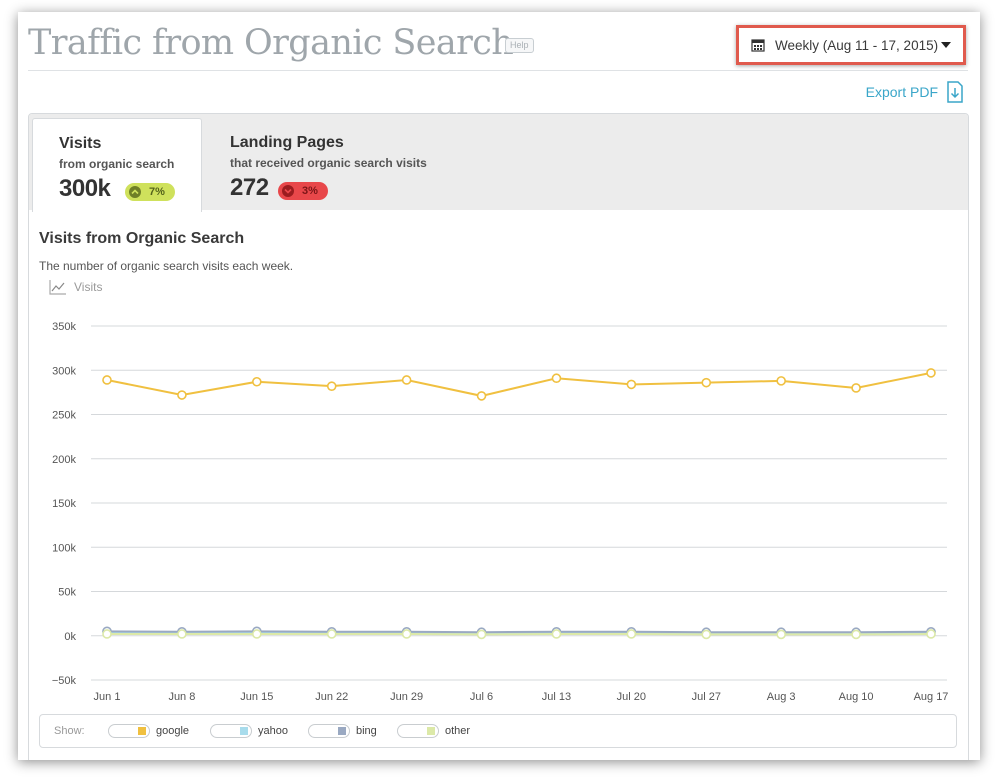 The height and width of the screenshot is (777, 999). Describe the element at coordinates (157, 192) in the screenshot. I see `change-value: 7%` at that location.